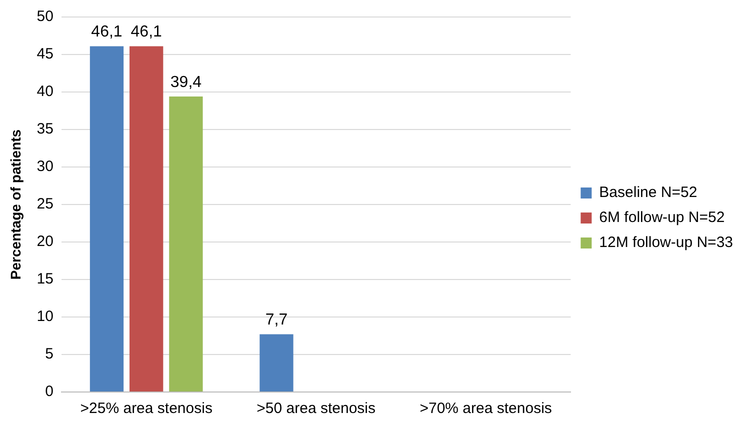 This screenshot has width=753, height=430. Describe the element at coordinates (45, 204) in the screenshot. I see `y-tick-label: 25` at that location.